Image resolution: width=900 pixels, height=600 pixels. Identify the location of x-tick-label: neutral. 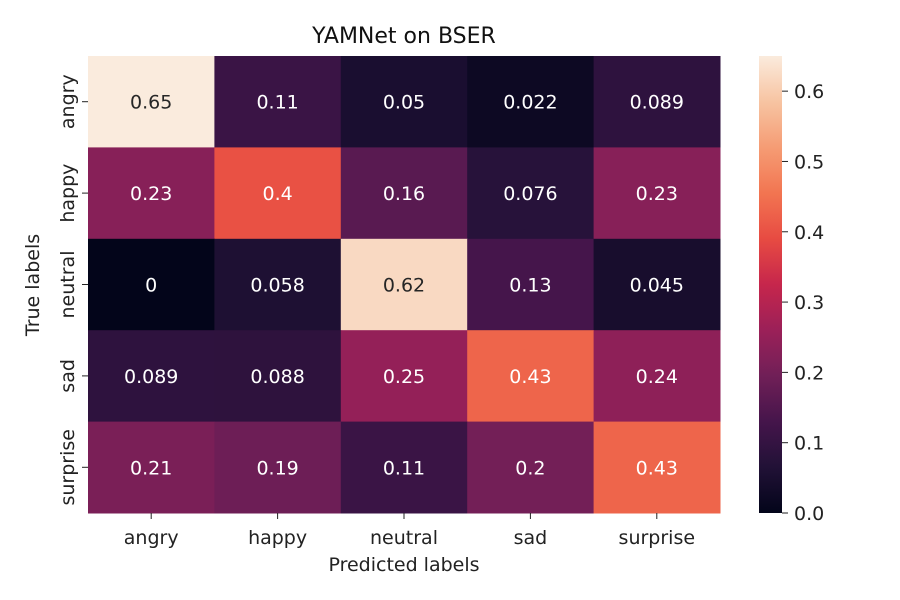
(404, 538).